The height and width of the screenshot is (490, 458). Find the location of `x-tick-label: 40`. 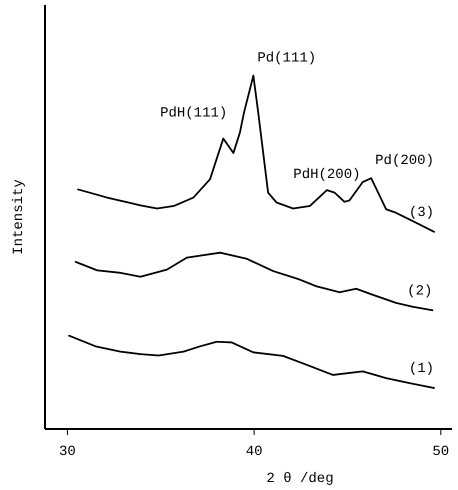

x-tick-label: 40 is located at coordinates (254, 452).